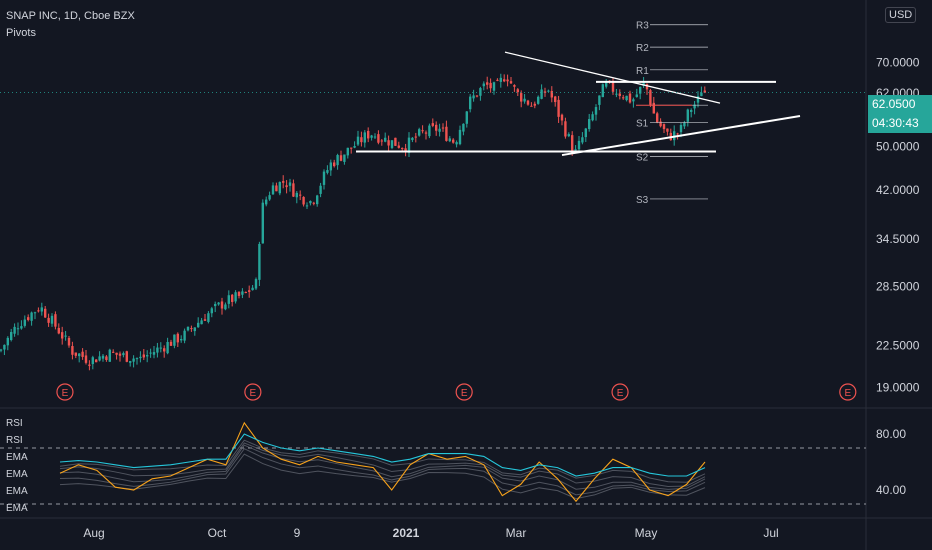  I want to click on y-tick-label: 34.5000, so click(898, 239).